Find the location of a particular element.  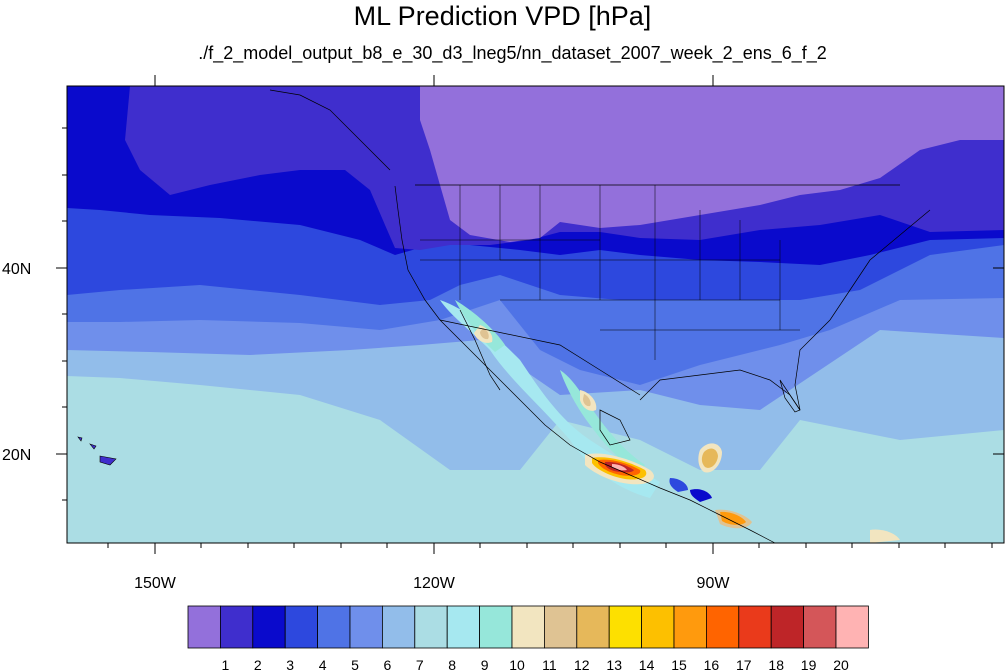

colorbar-label: 13 is located at coordinates (614, 664).